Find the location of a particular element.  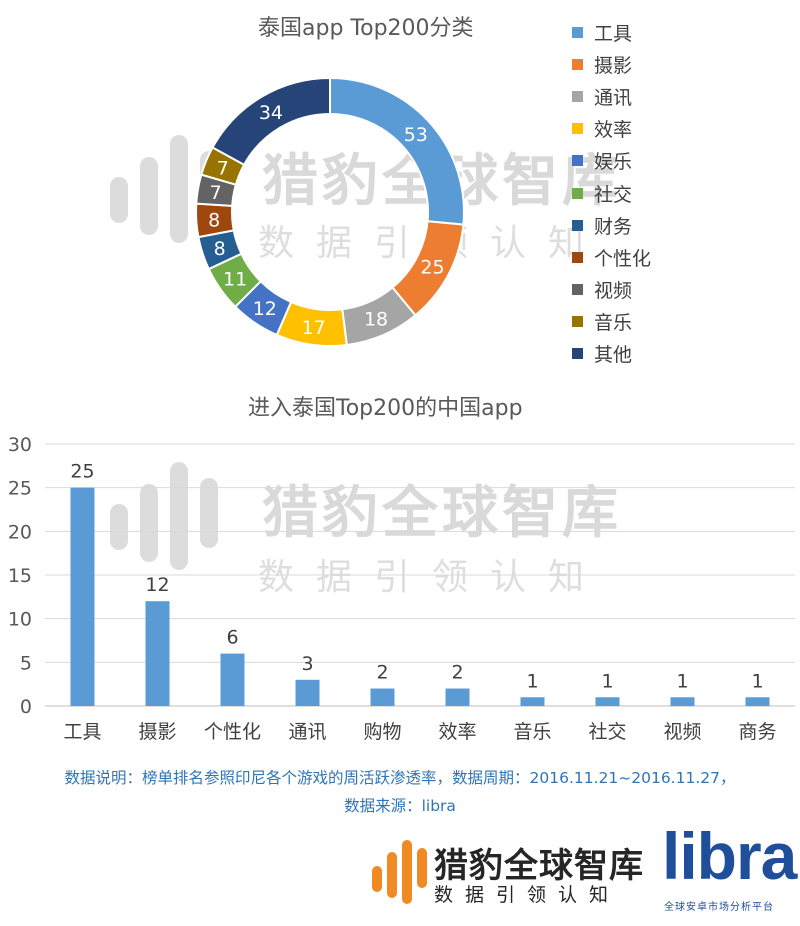

donut-data-label: 25 is located at coordinates (432, 267).